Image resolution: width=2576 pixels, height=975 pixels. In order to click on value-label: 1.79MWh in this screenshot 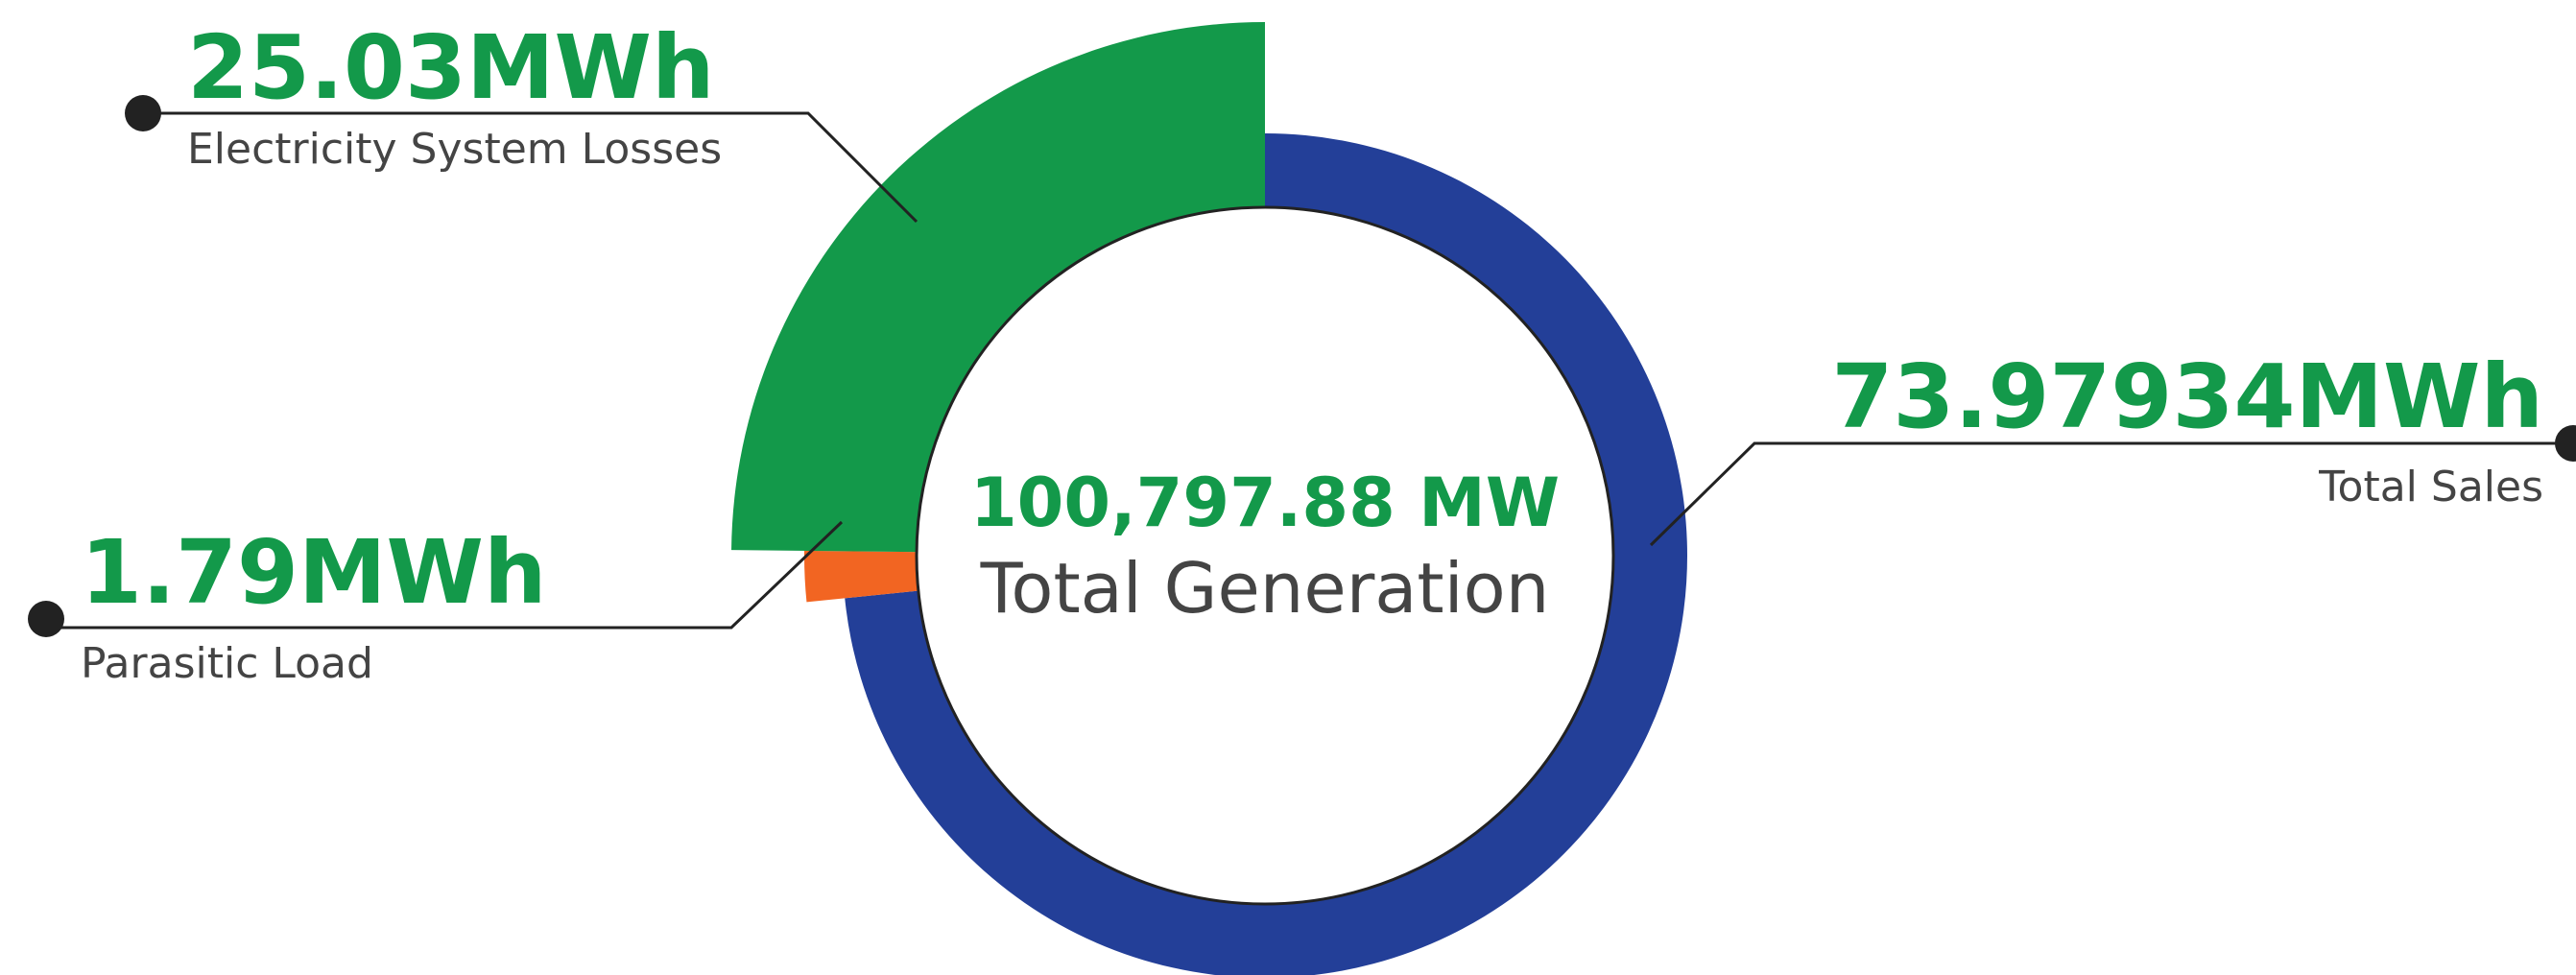, I will do `click(314, 572)`.